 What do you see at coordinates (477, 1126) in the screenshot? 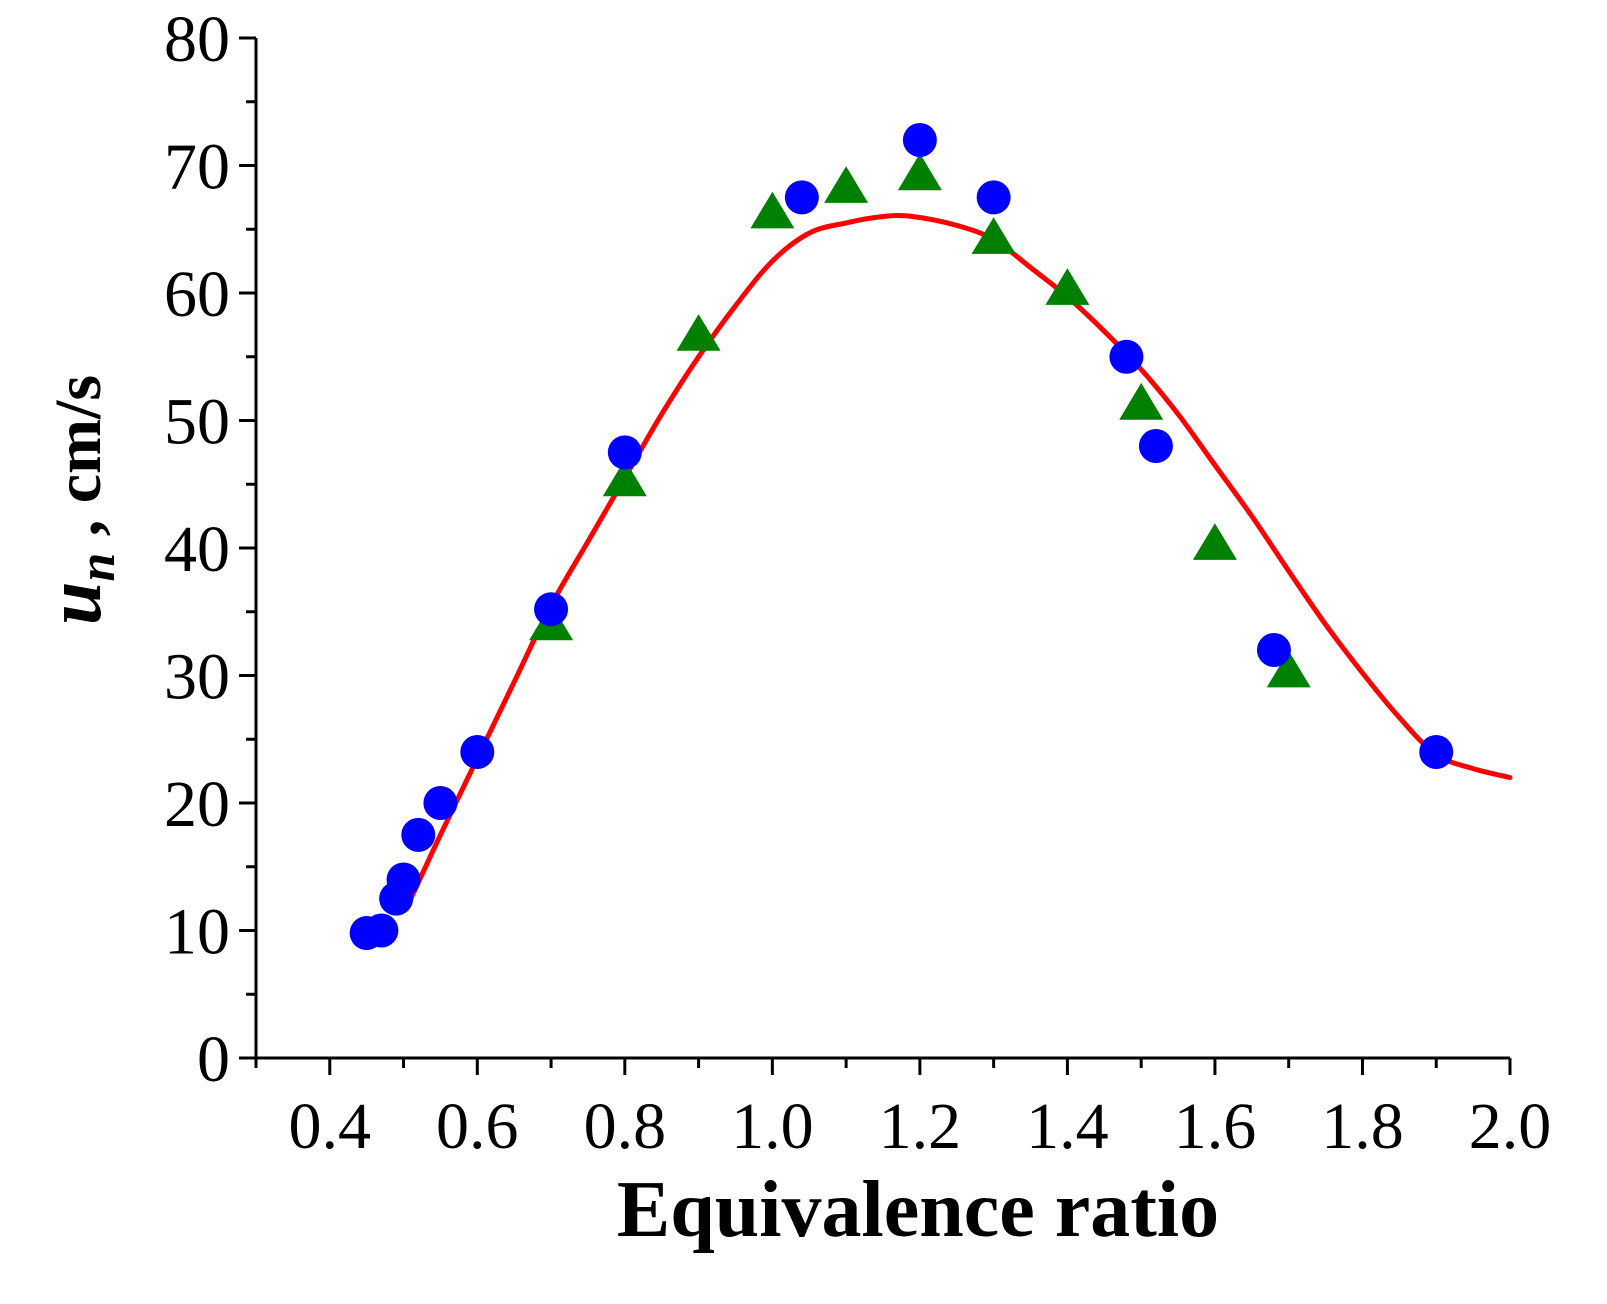
I see `x-tick-label: 0.6` at bounding box center [477, 1126].